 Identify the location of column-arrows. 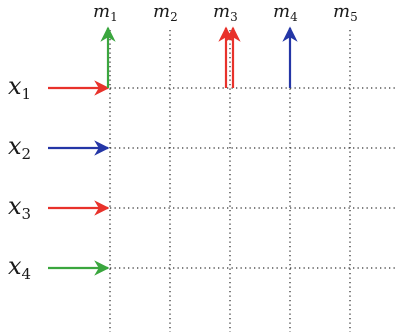
(199, 57).